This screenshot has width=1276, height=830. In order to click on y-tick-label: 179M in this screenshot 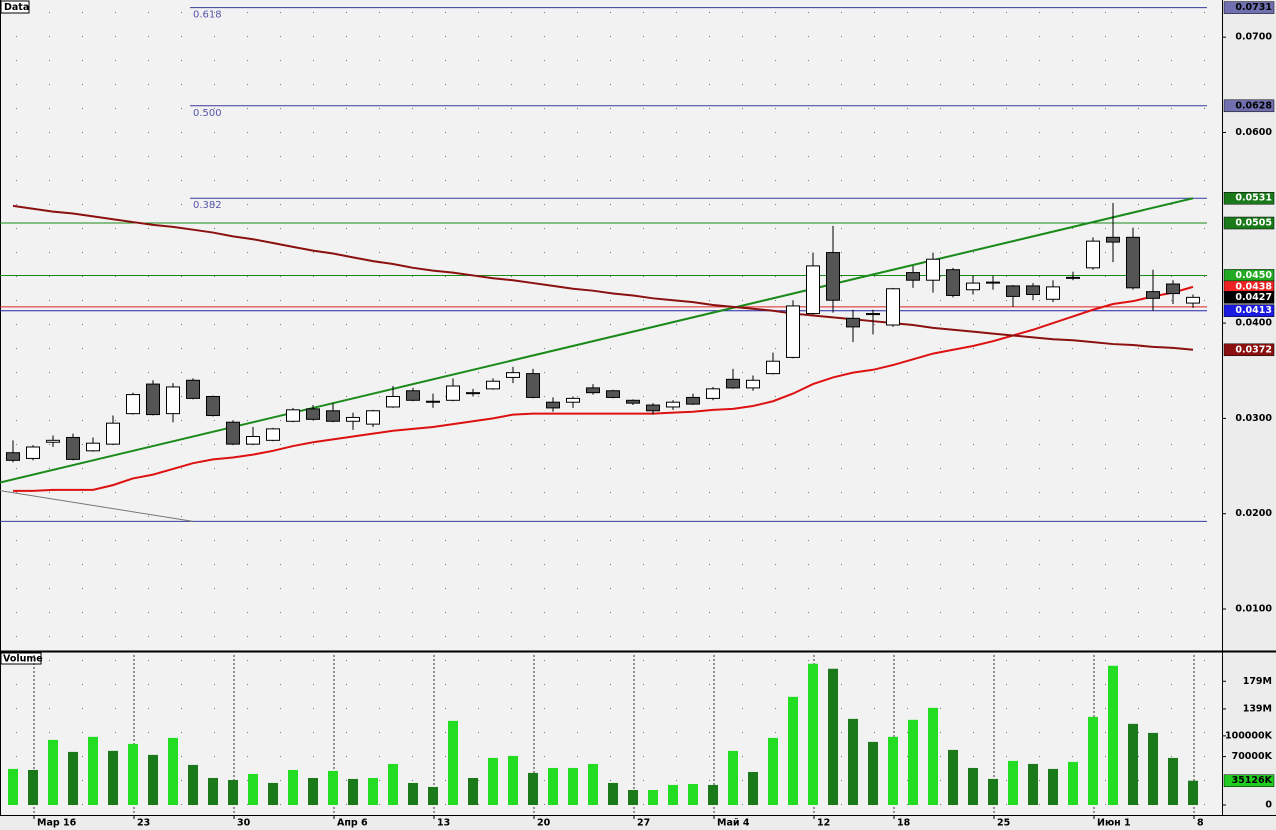, I will do `click(1257, 681)`.